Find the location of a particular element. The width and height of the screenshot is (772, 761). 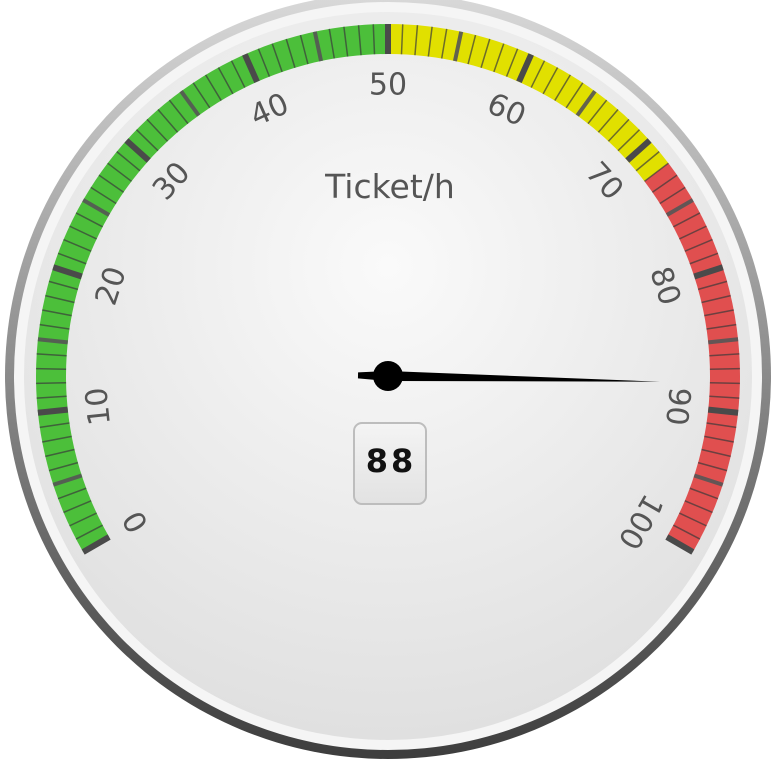

value-box is located at coordinates (390, 463).